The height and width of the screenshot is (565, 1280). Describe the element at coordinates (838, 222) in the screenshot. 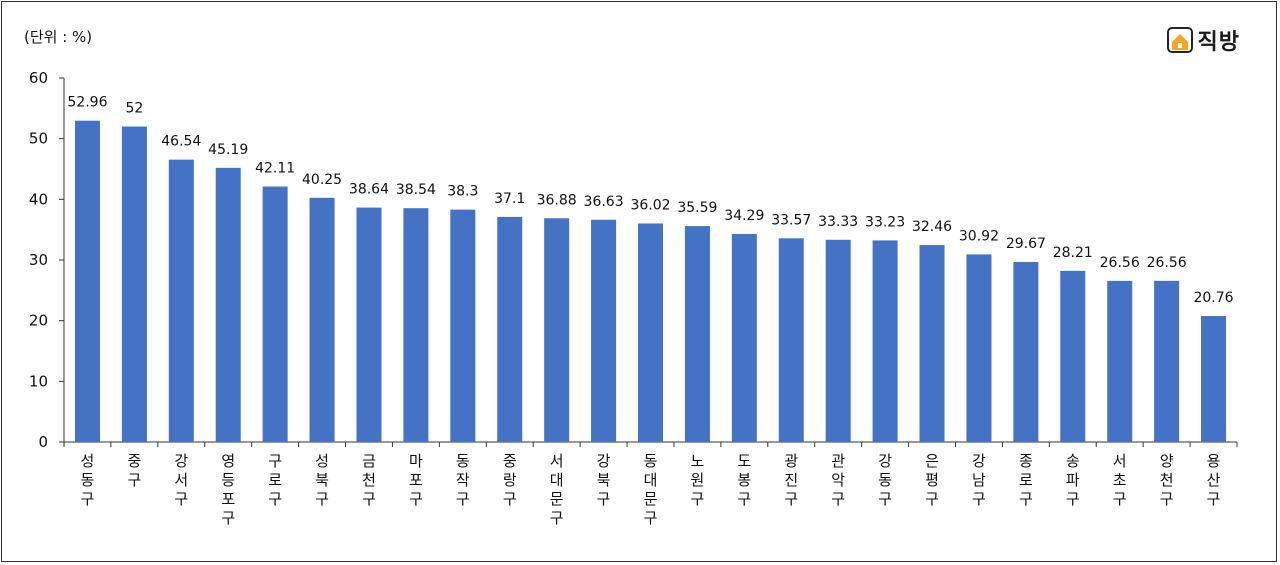

I see `data-label: 33.33` at that location.